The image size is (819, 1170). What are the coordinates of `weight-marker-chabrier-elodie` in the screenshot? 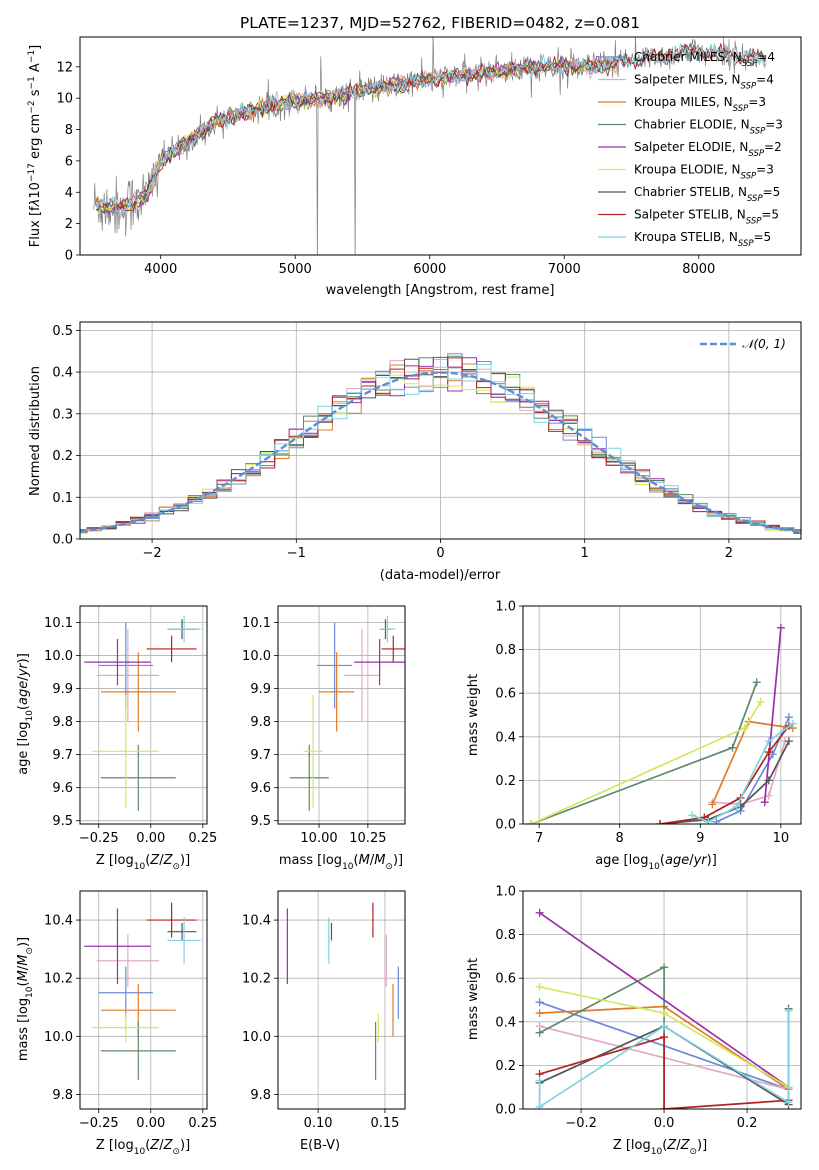 It's located at (732, 747).